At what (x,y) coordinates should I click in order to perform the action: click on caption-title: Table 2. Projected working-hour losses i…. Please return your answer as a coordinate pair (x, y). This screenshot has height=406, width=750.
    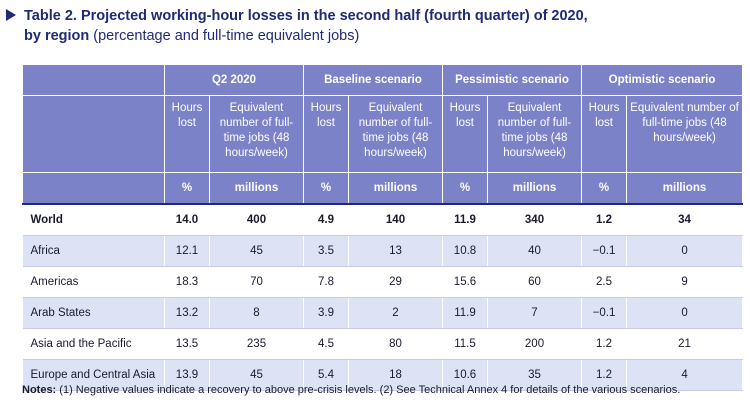
    Looking at the image, I should click on (306, 16).